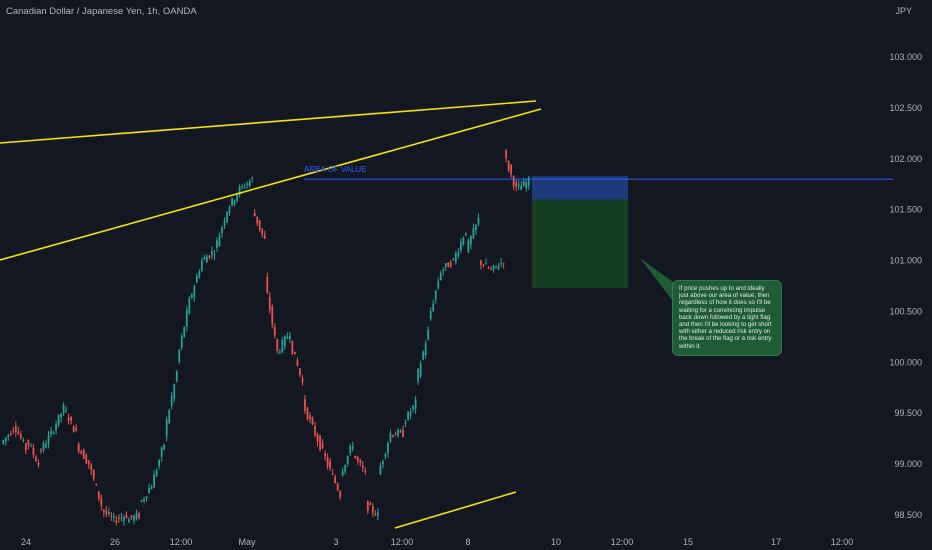 The width and height of the screenshot is (932, 550). What do you see at coordinates (905, 159) in the screenshot?
I see `y-tick-label: 102.000` at bounding box center [905, 159].